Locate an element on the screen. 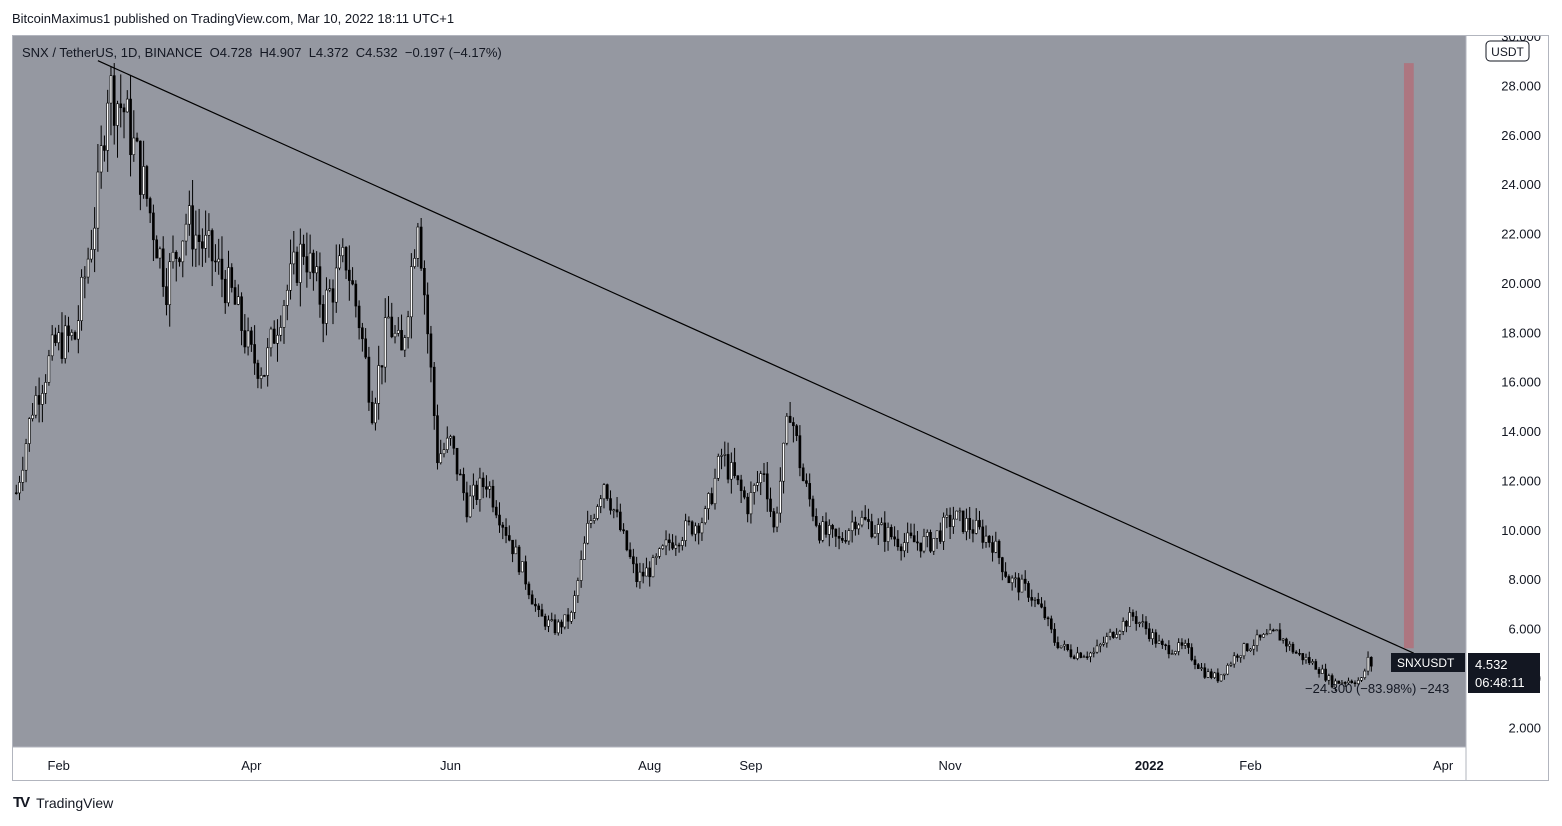 The height and width of the screenshot is (826, 1562). usdt-unit-badge: USDT is located at coordinates (1507, 51).